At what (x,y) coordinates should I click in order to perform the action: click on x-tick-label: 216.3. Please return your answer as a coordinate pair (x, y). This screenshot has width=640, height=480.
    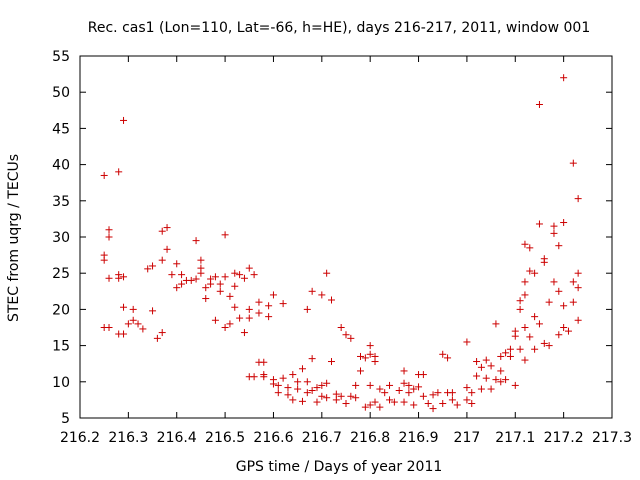
    Looking at the image, I should click on (128, 438).